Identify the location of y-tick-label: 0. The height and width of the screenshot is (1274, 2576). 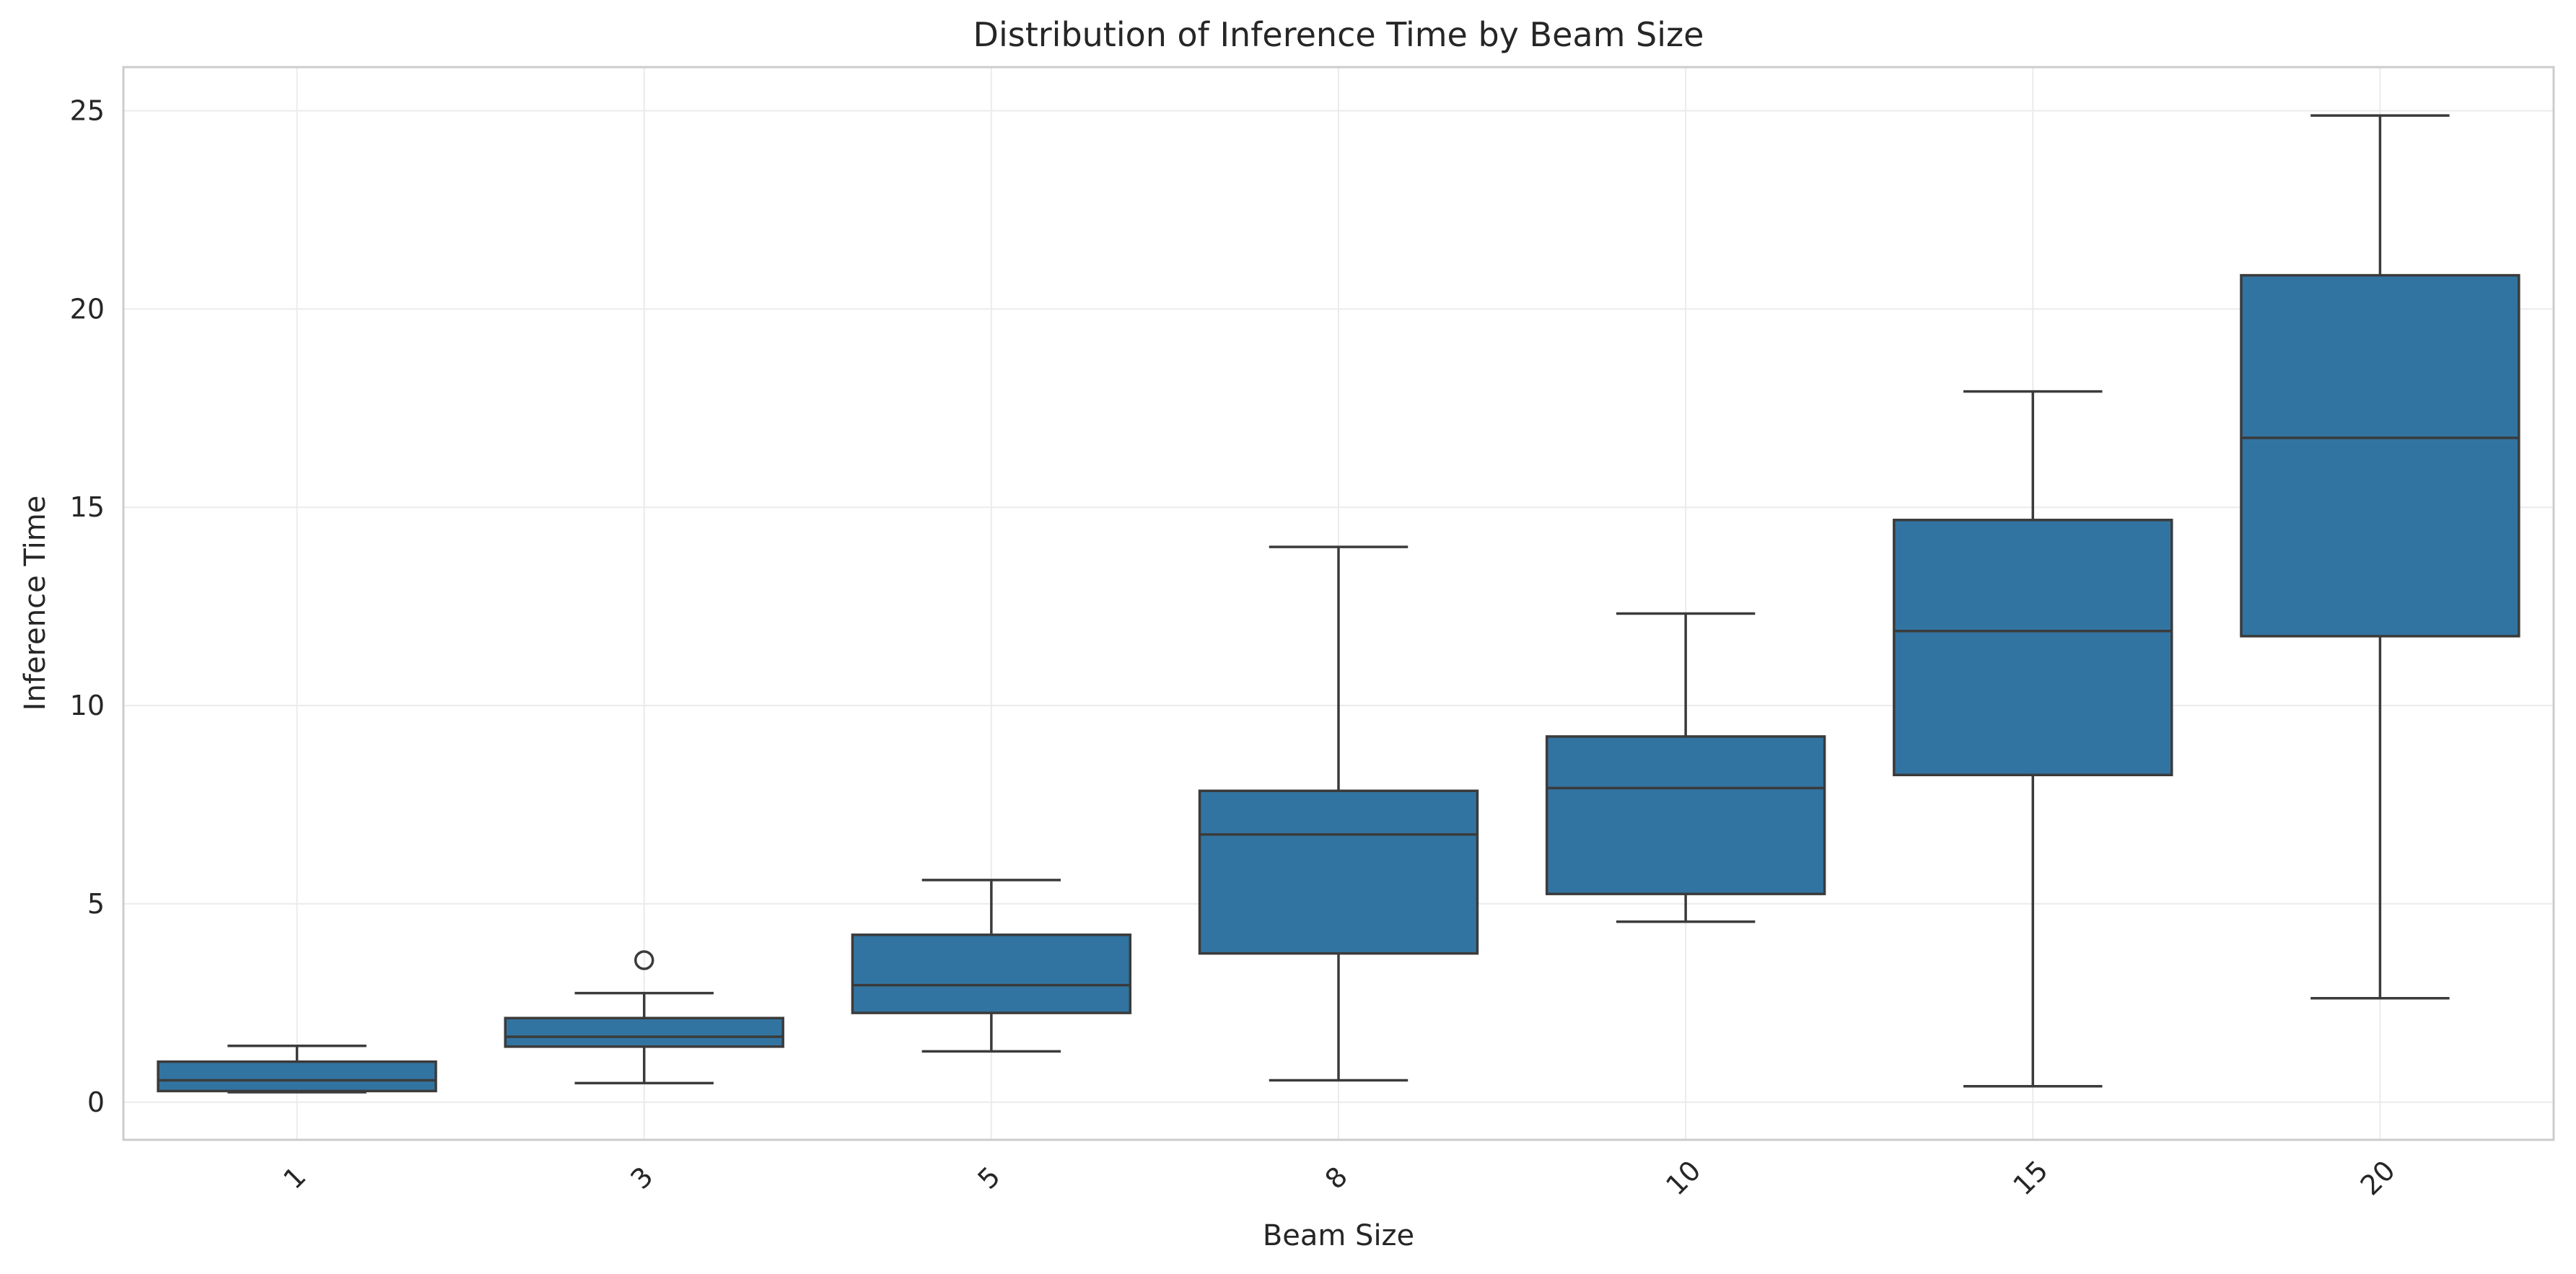
(96, 1102).